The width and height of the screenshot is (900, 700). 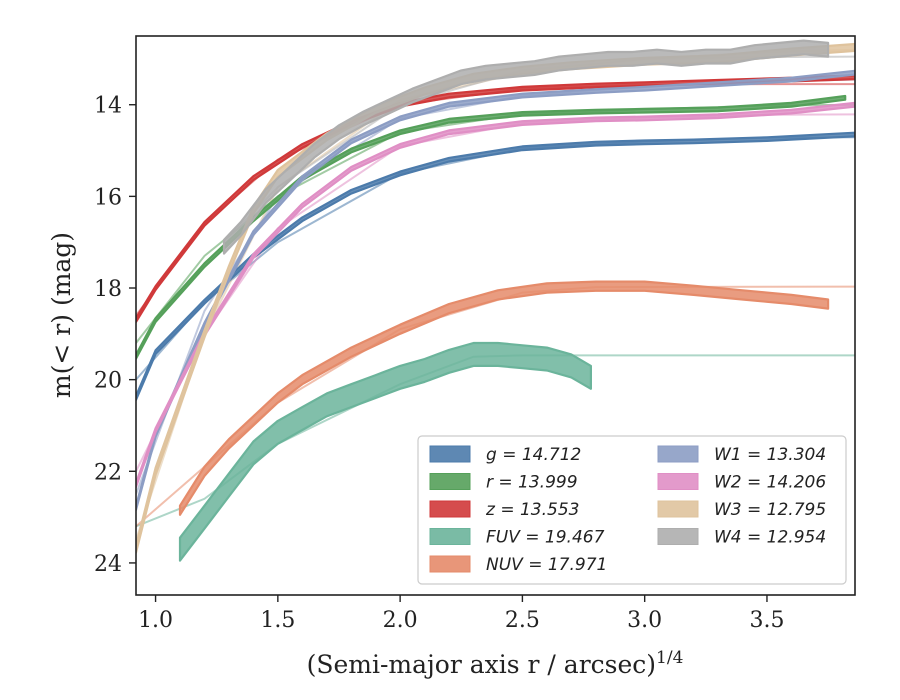 What do you see at coordinates (450, 536) in the screenshot?
I see `legend-swatch-FUV` at bounding box center [450, 536].